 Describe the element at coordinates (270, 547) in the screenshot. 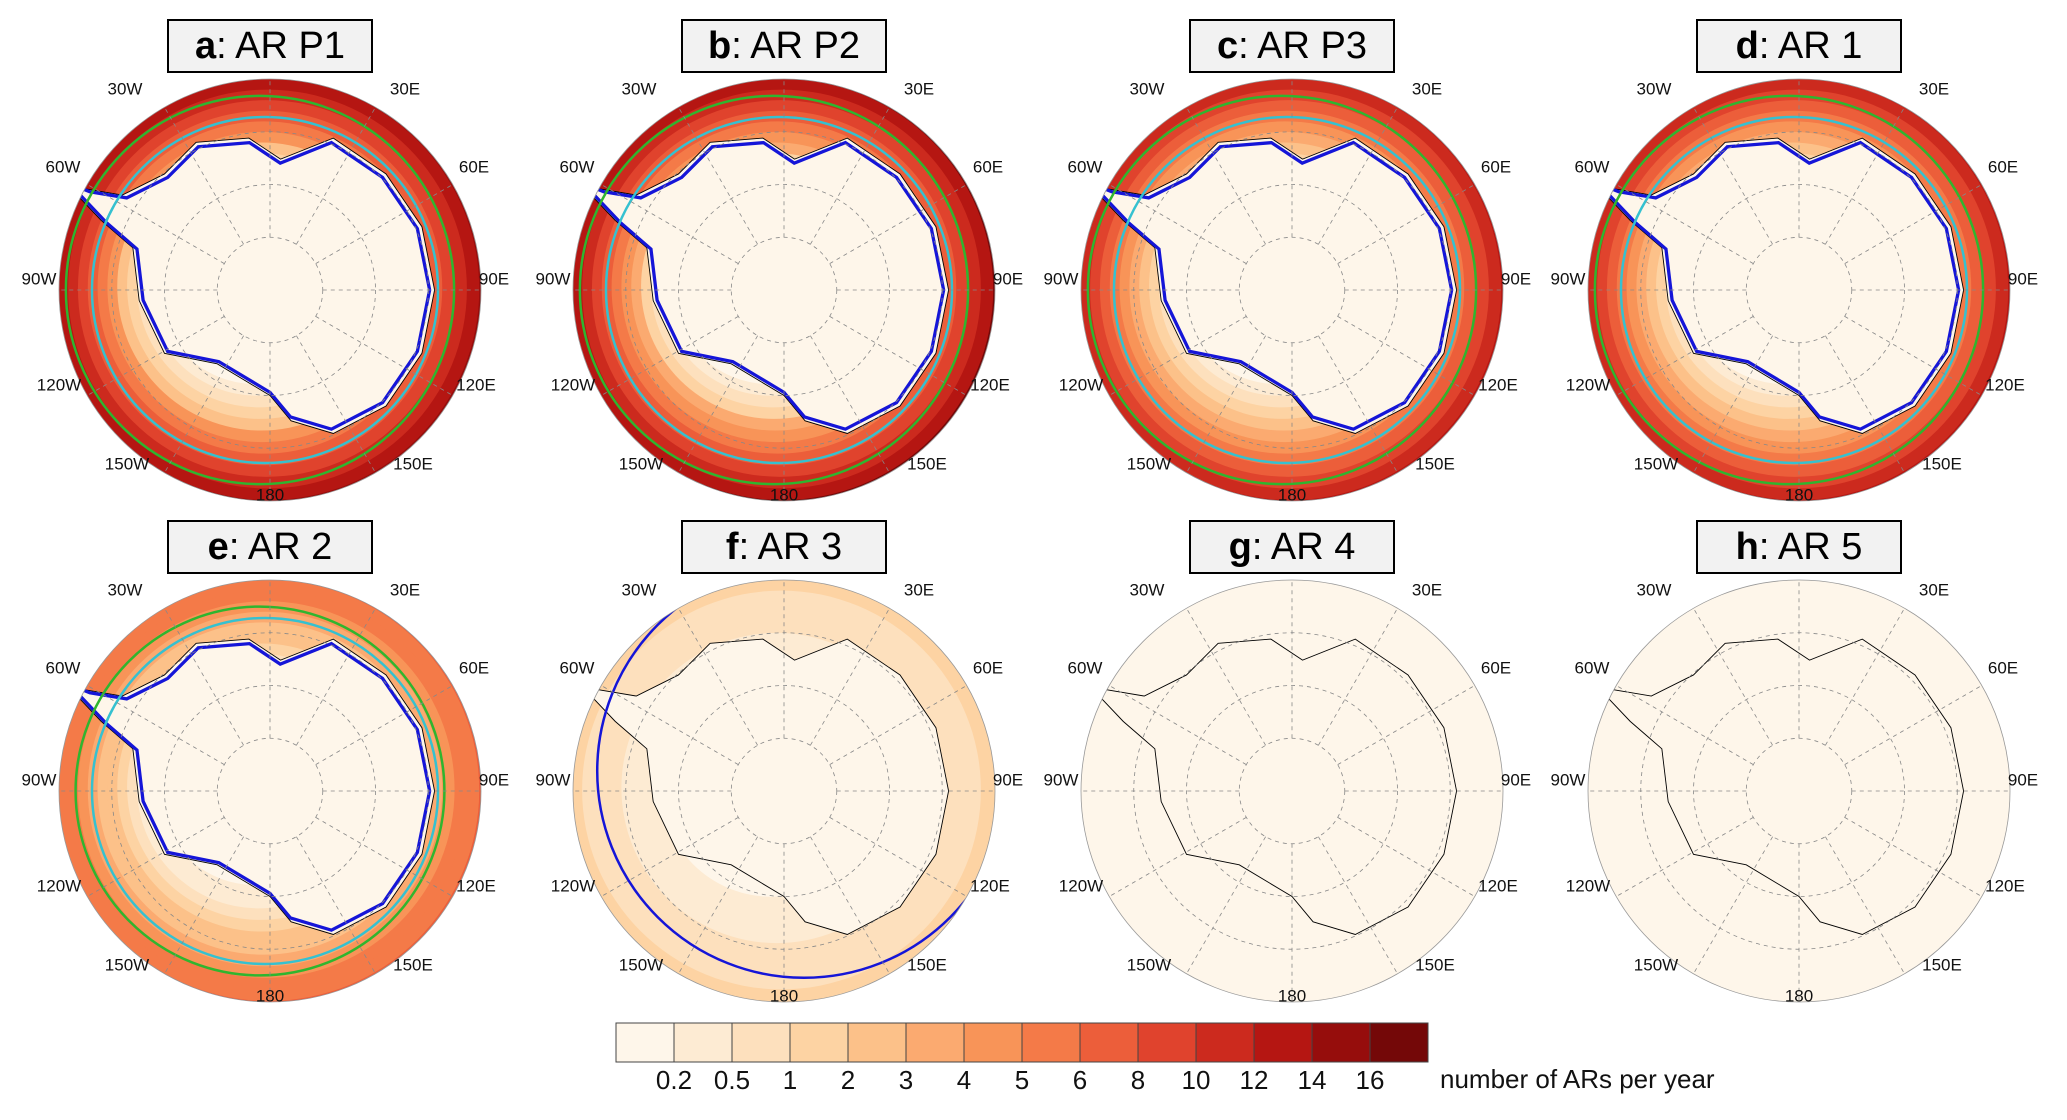

I see `panel-title: e: AR 2` at that location.